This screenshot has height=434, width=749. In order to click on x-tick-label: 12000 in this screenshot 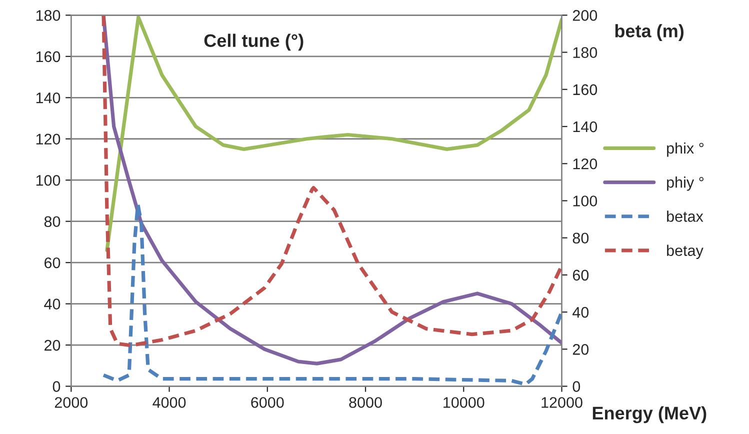, I will do `click(562, 402)`.